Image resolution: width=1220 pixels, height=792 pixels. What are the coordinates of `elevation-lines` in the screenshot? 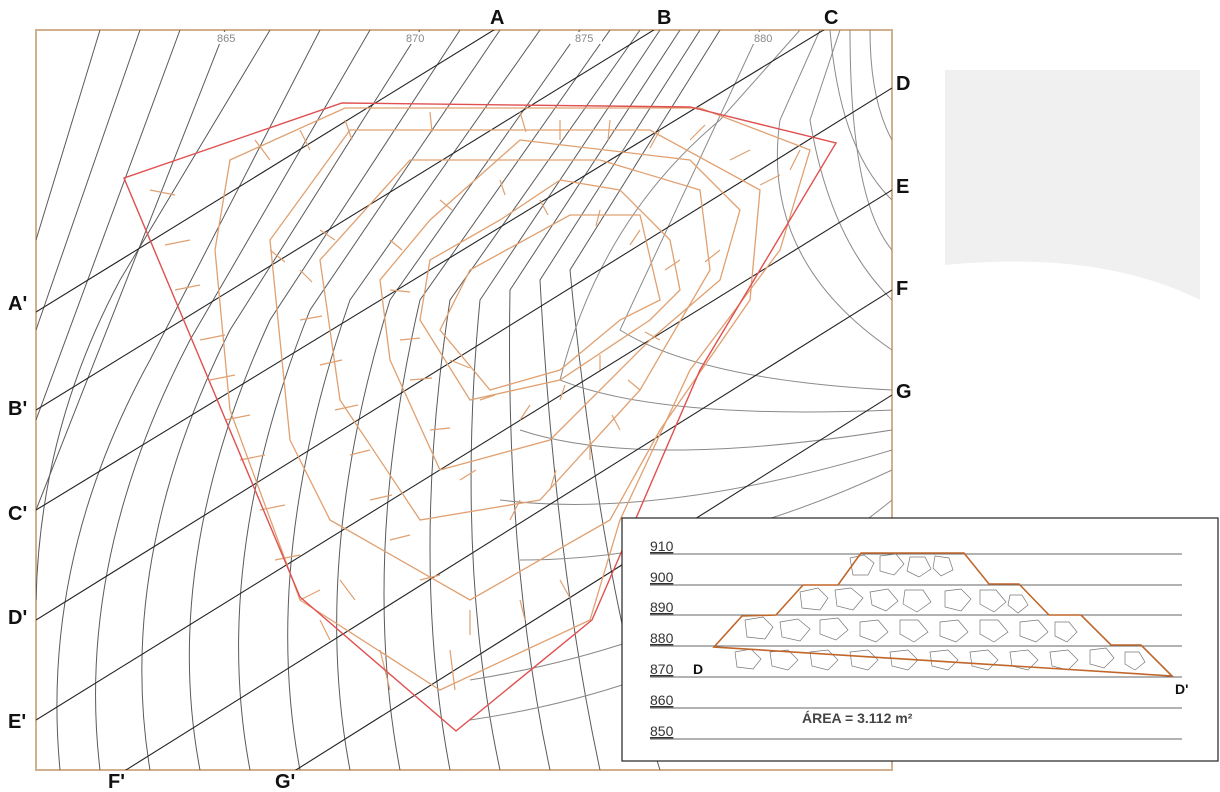 It's located at (916, 646).